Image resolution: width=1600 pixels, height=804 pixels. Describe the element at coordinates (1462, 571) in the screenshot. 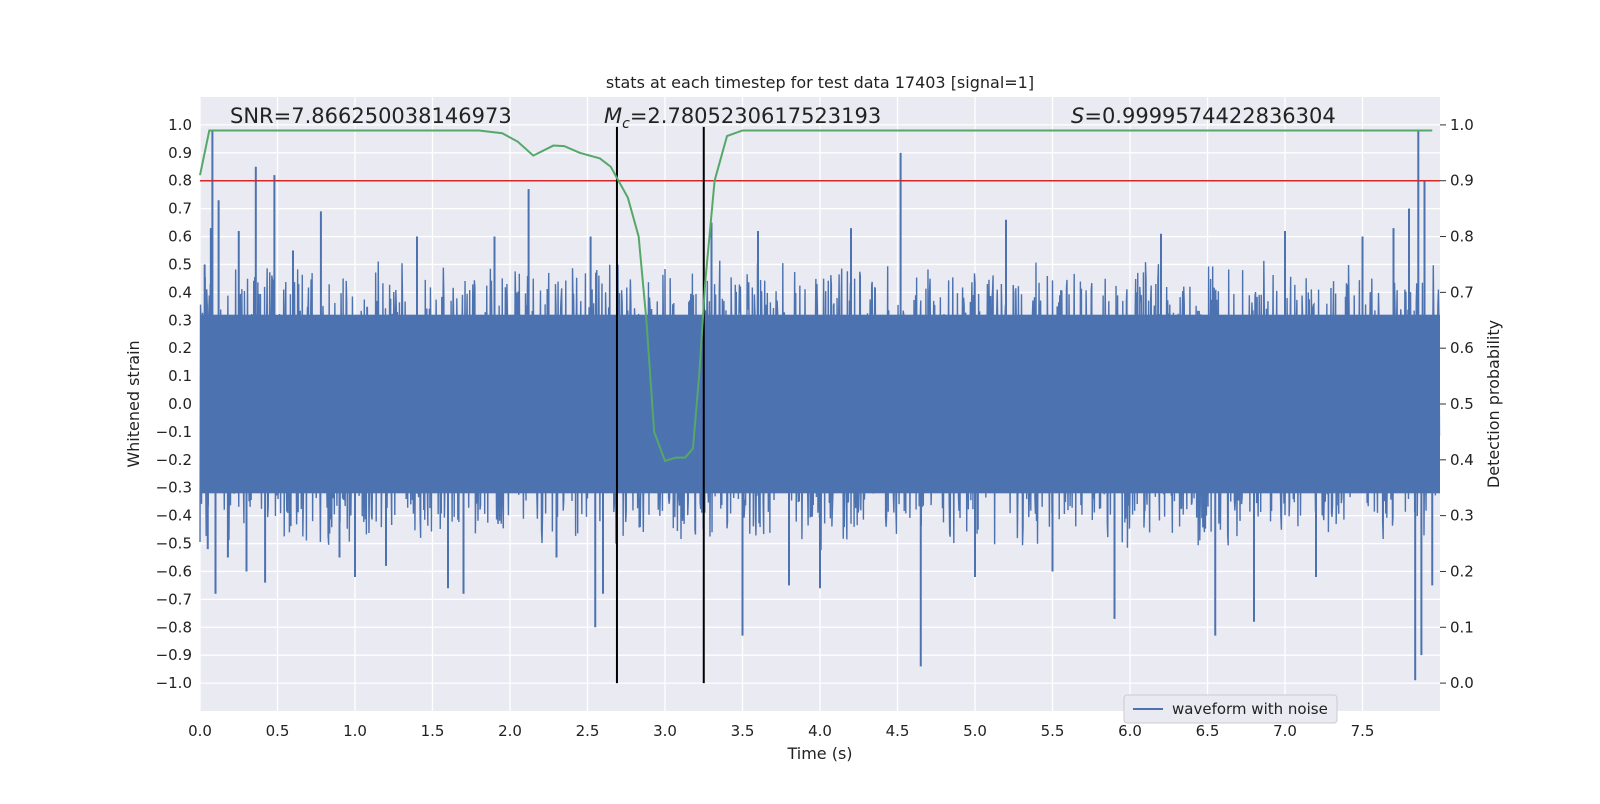

I see `y-right-tick-label: 0.2` at that location.